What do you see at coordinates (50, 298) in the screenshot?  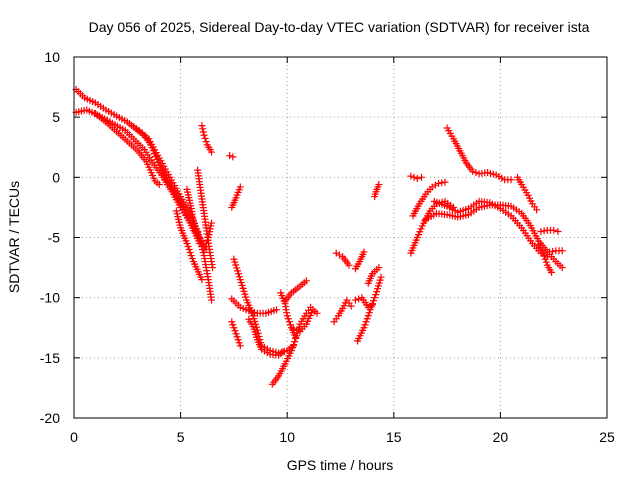 I see `y-tick-label: -10` at bounding box center [50, 298].